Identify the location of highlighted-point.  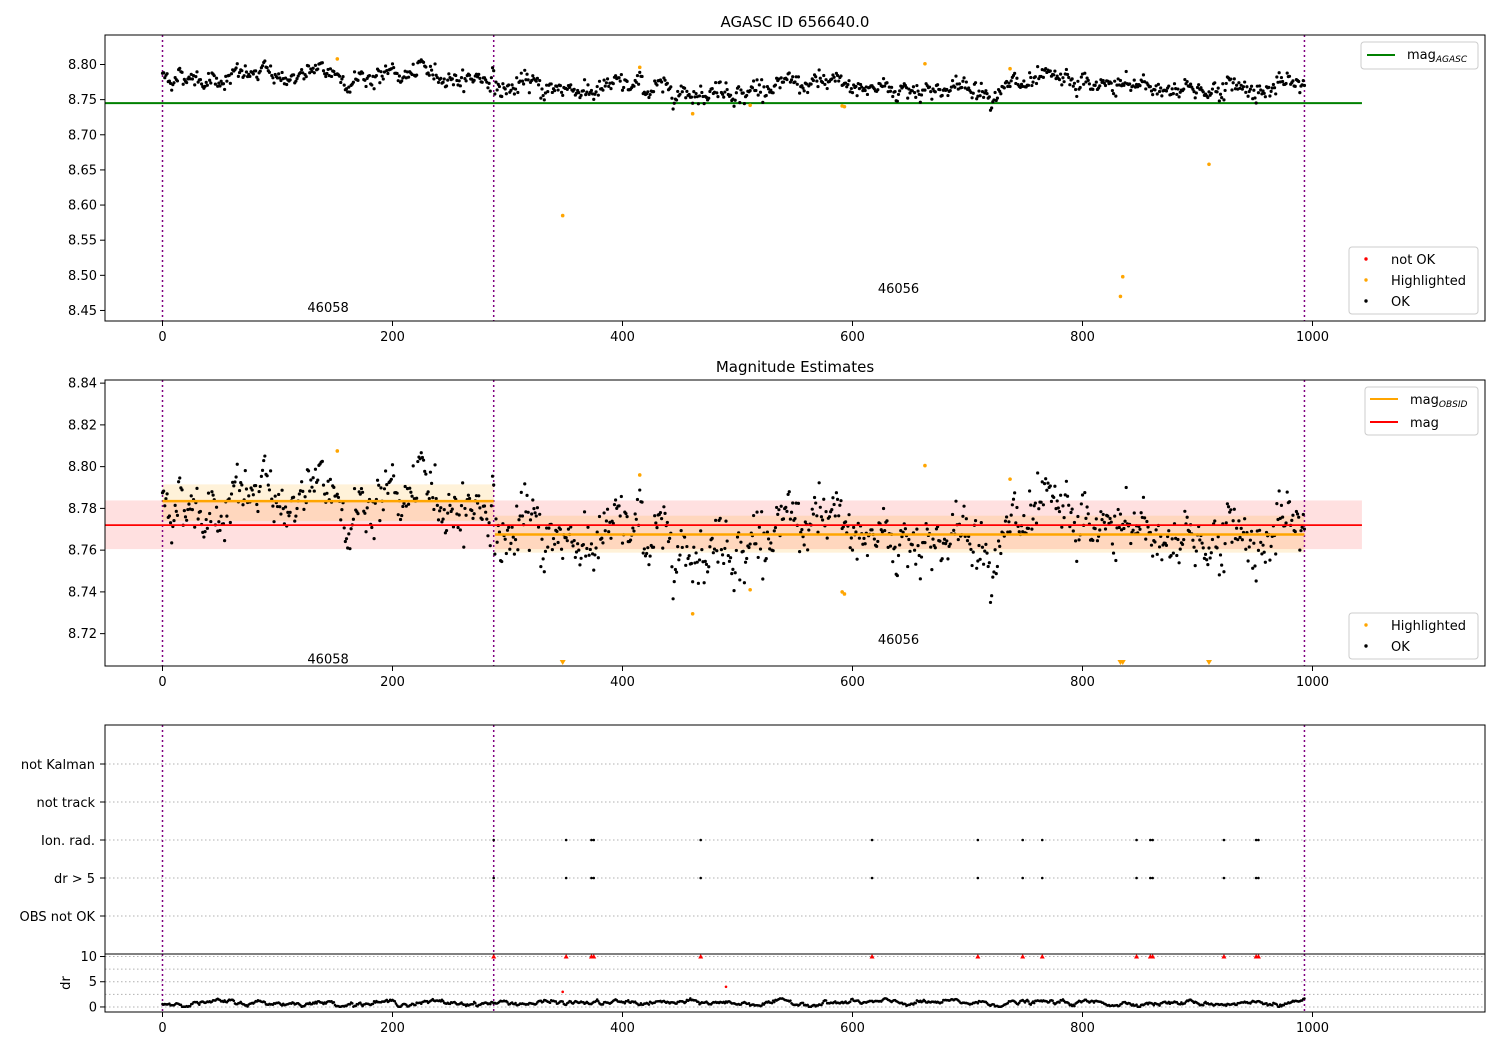
(562, 215).